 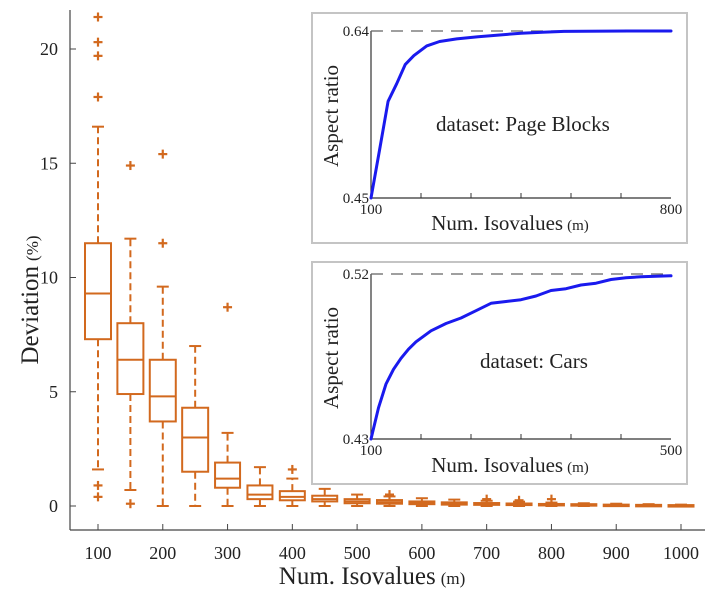 What do you see at coordinates (510, 223) in the screenshot?
I see `inset-page-blocks-x-label: Num. Isovalues (m)` at bounding box center [510, 223].